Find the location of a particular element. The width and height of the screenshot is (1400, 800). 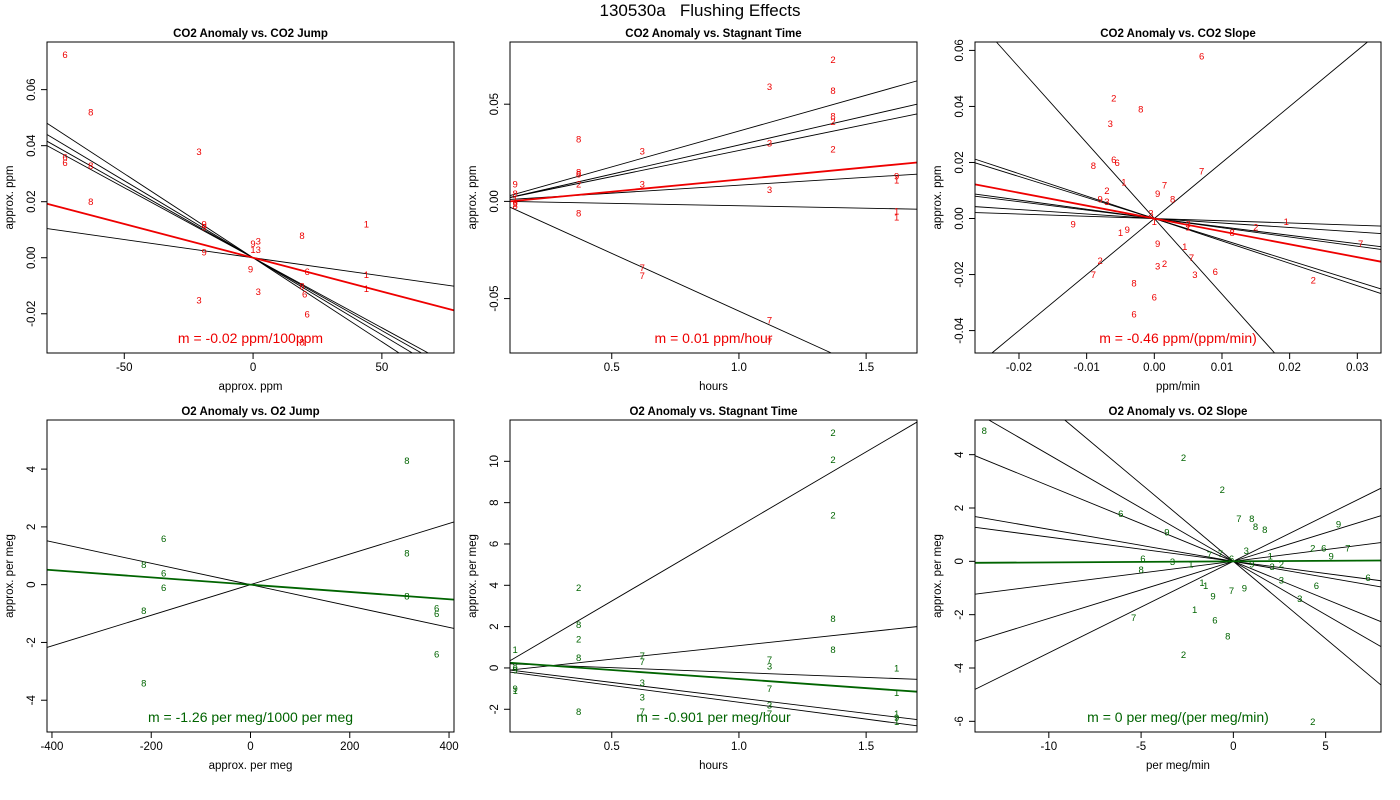

x-tick-label: 1.0 is located at coordinates (739, 368).